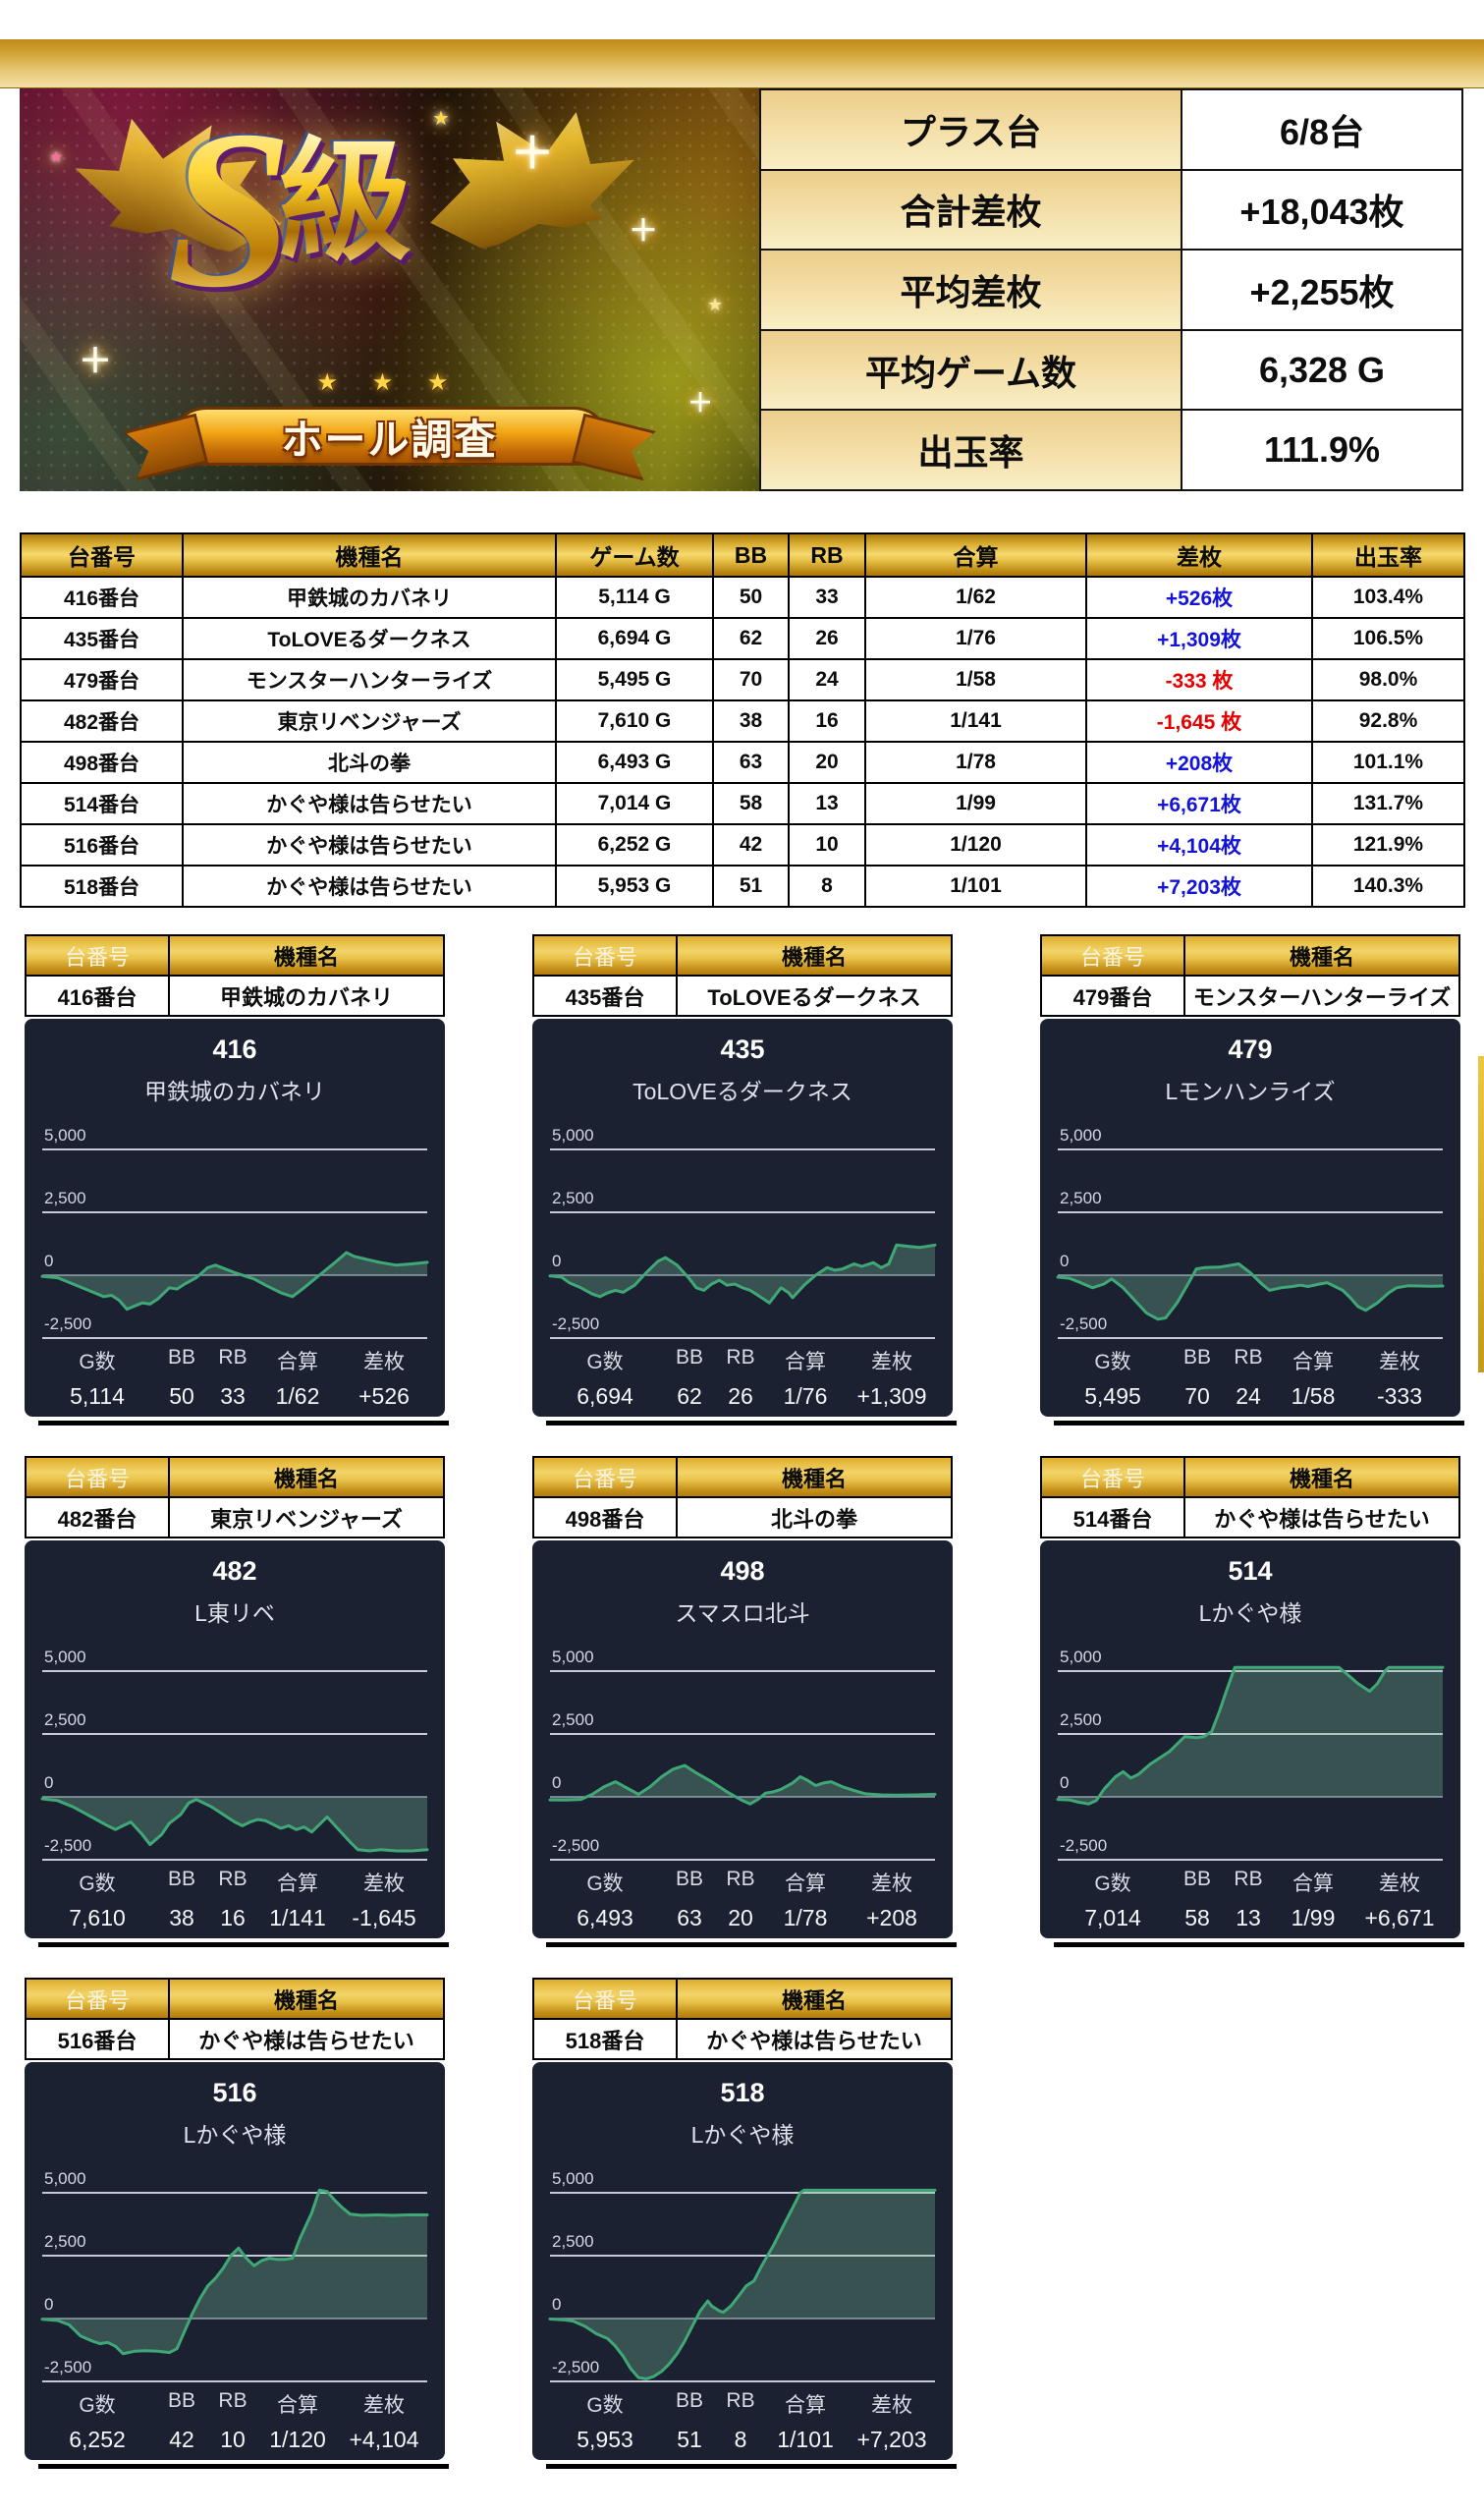  Describe the element at coordinates (1250, 1049) in the screenshot. I see `chart-machine-number: 479` at that location.